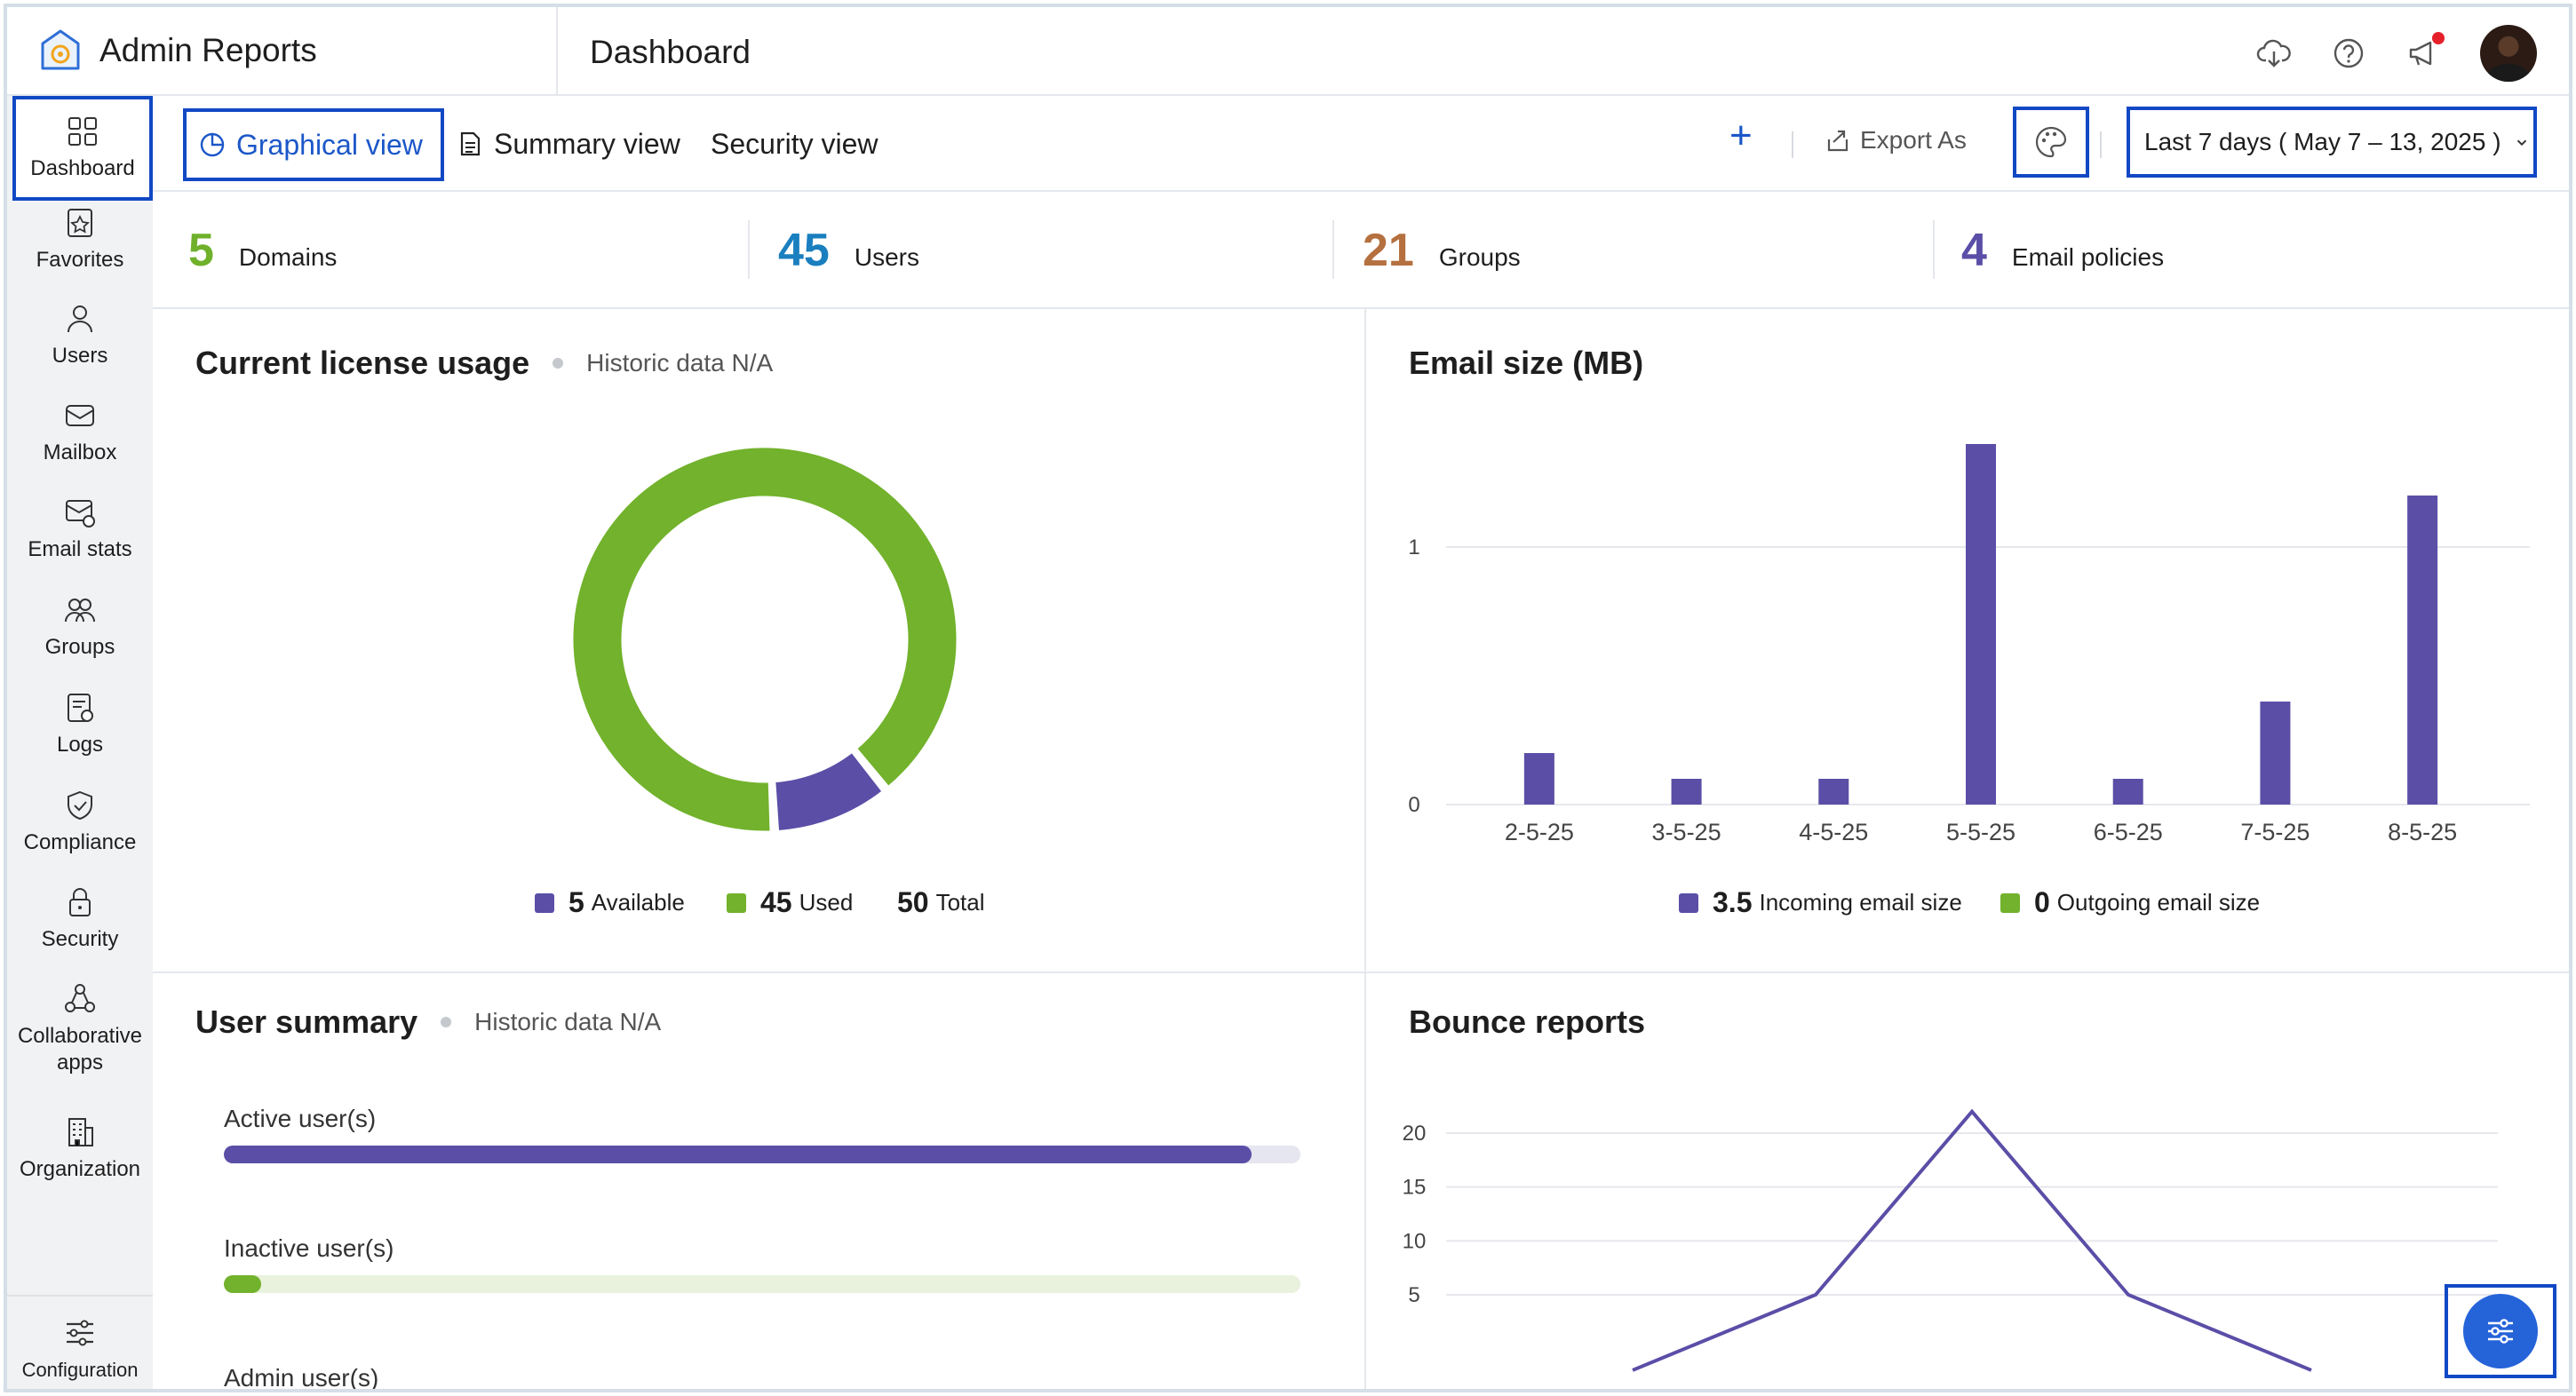 Image resolution: width=2576 pixels, height=1396 pixels. Describe the element at coordinates (80, 939) in the screenshot. I see `sidebar-item-label: Security` at that location.